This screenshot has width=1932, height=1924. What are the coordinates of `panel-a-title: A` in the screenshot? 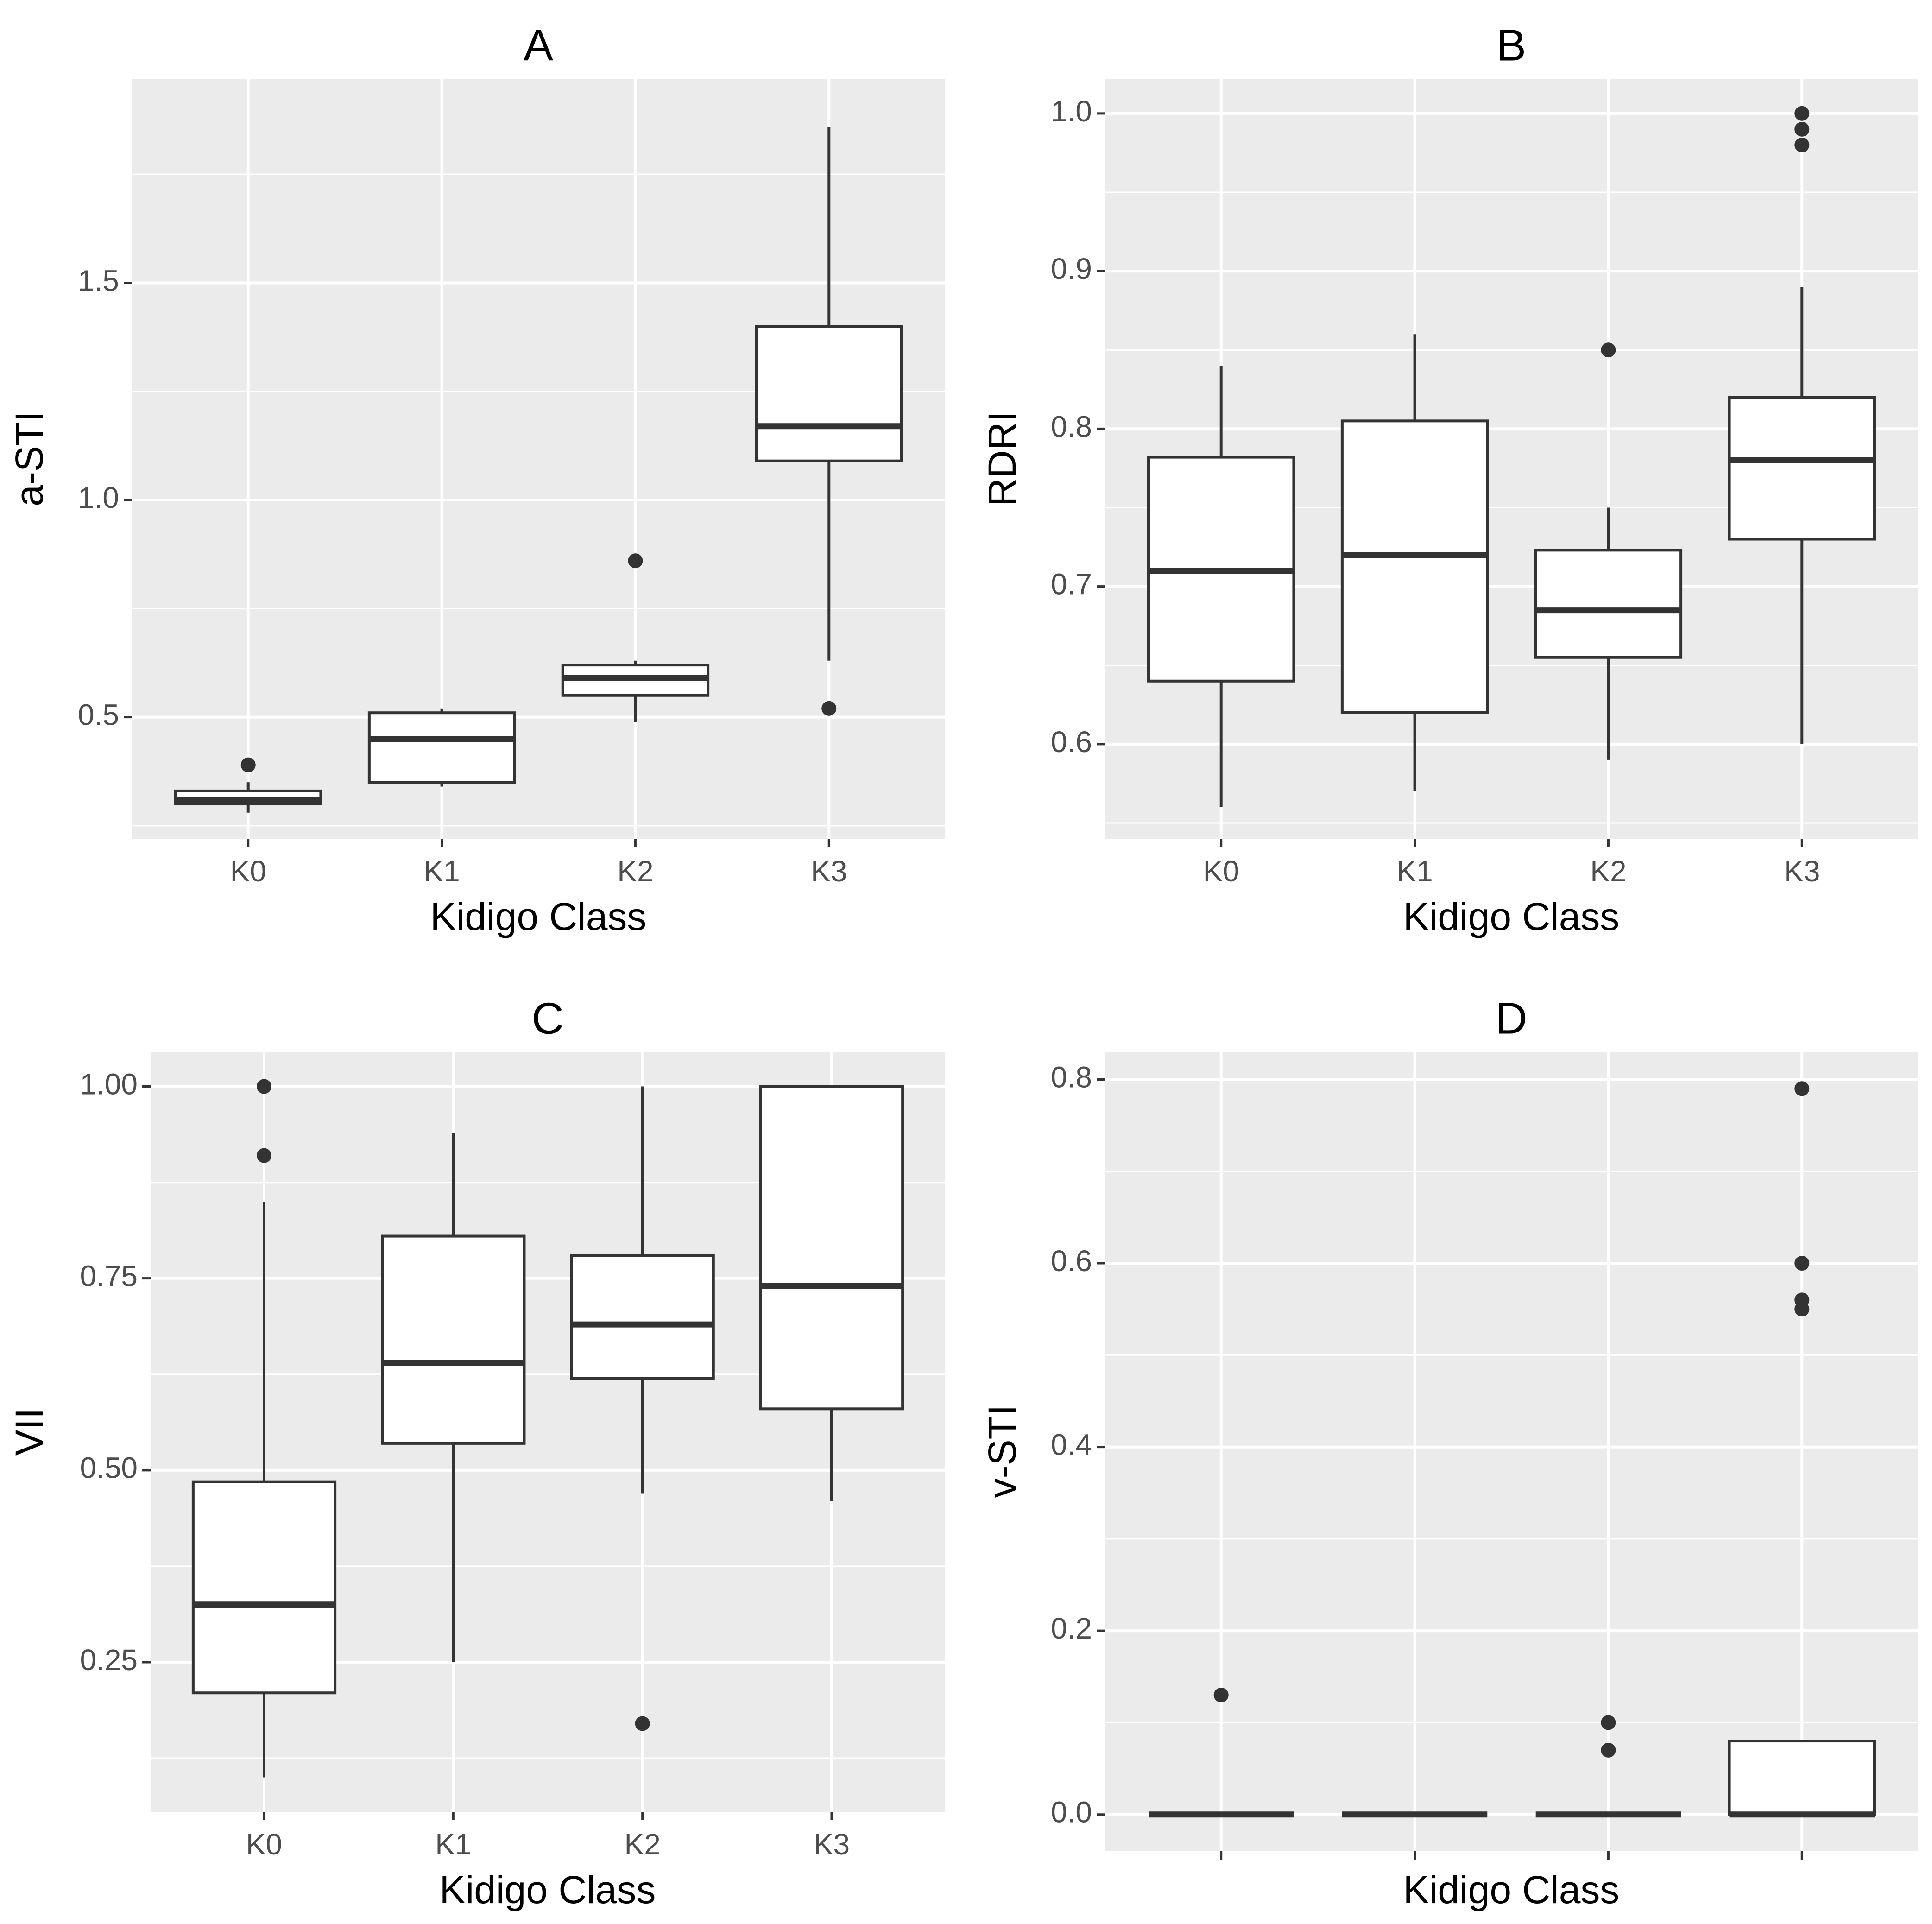 It's located at (538, 45).